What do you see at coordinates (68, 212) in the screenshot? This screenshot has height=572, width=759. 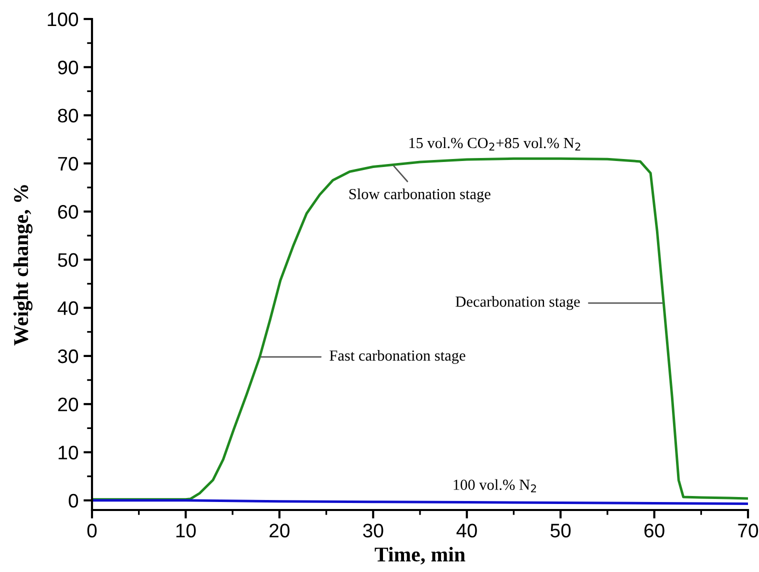 I see `y-tick-label: 60` at bounding box center [68, 212].